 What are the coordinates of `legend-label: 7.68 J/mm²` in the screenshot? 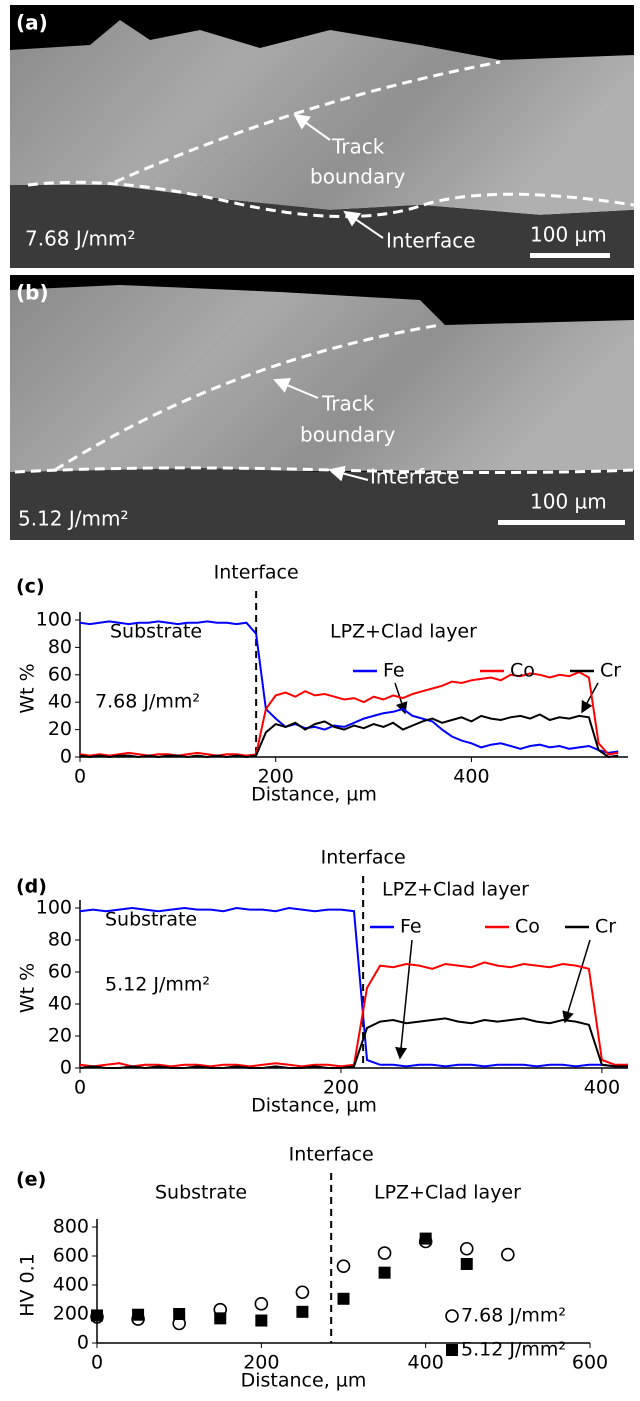 It's located at (513, 1316).